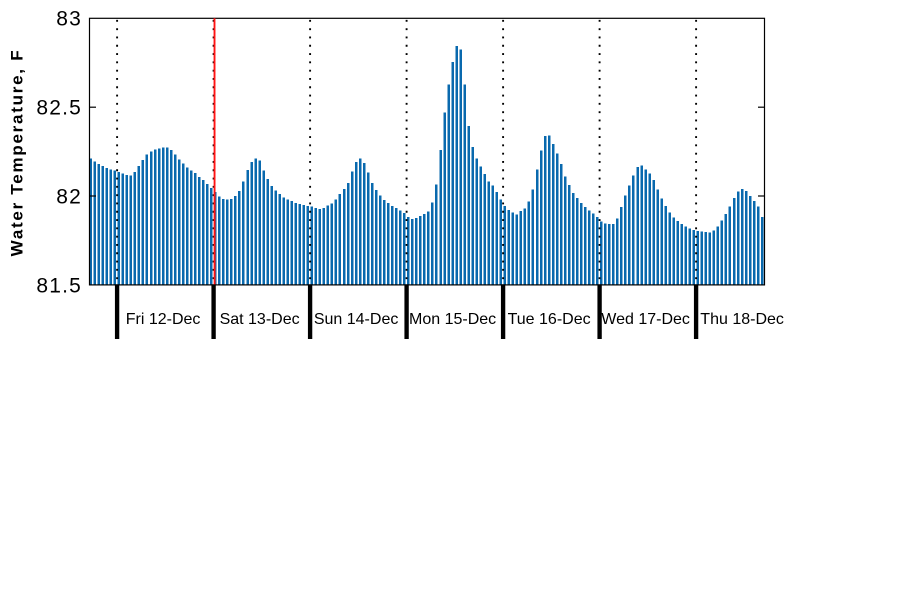  What do you see at coordinates (59, 108) in the screenshot?
I see `svg-text: 82.5` at bounding box center [59, 108].